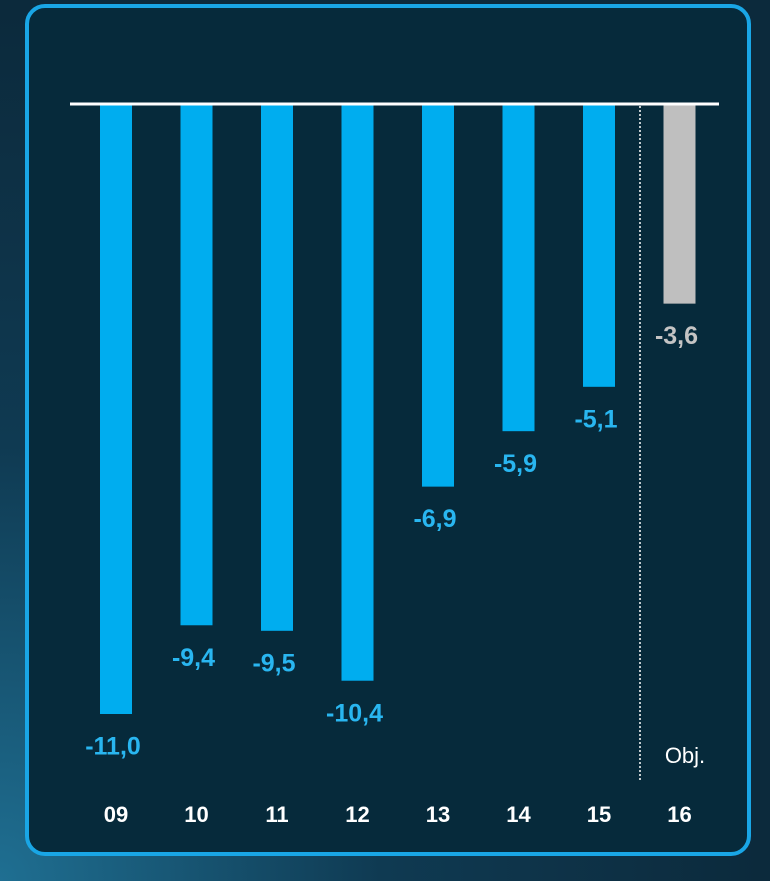 This screenshot has height=881, width=770. I want to click on value-label: -9,4, so click(193, 658).